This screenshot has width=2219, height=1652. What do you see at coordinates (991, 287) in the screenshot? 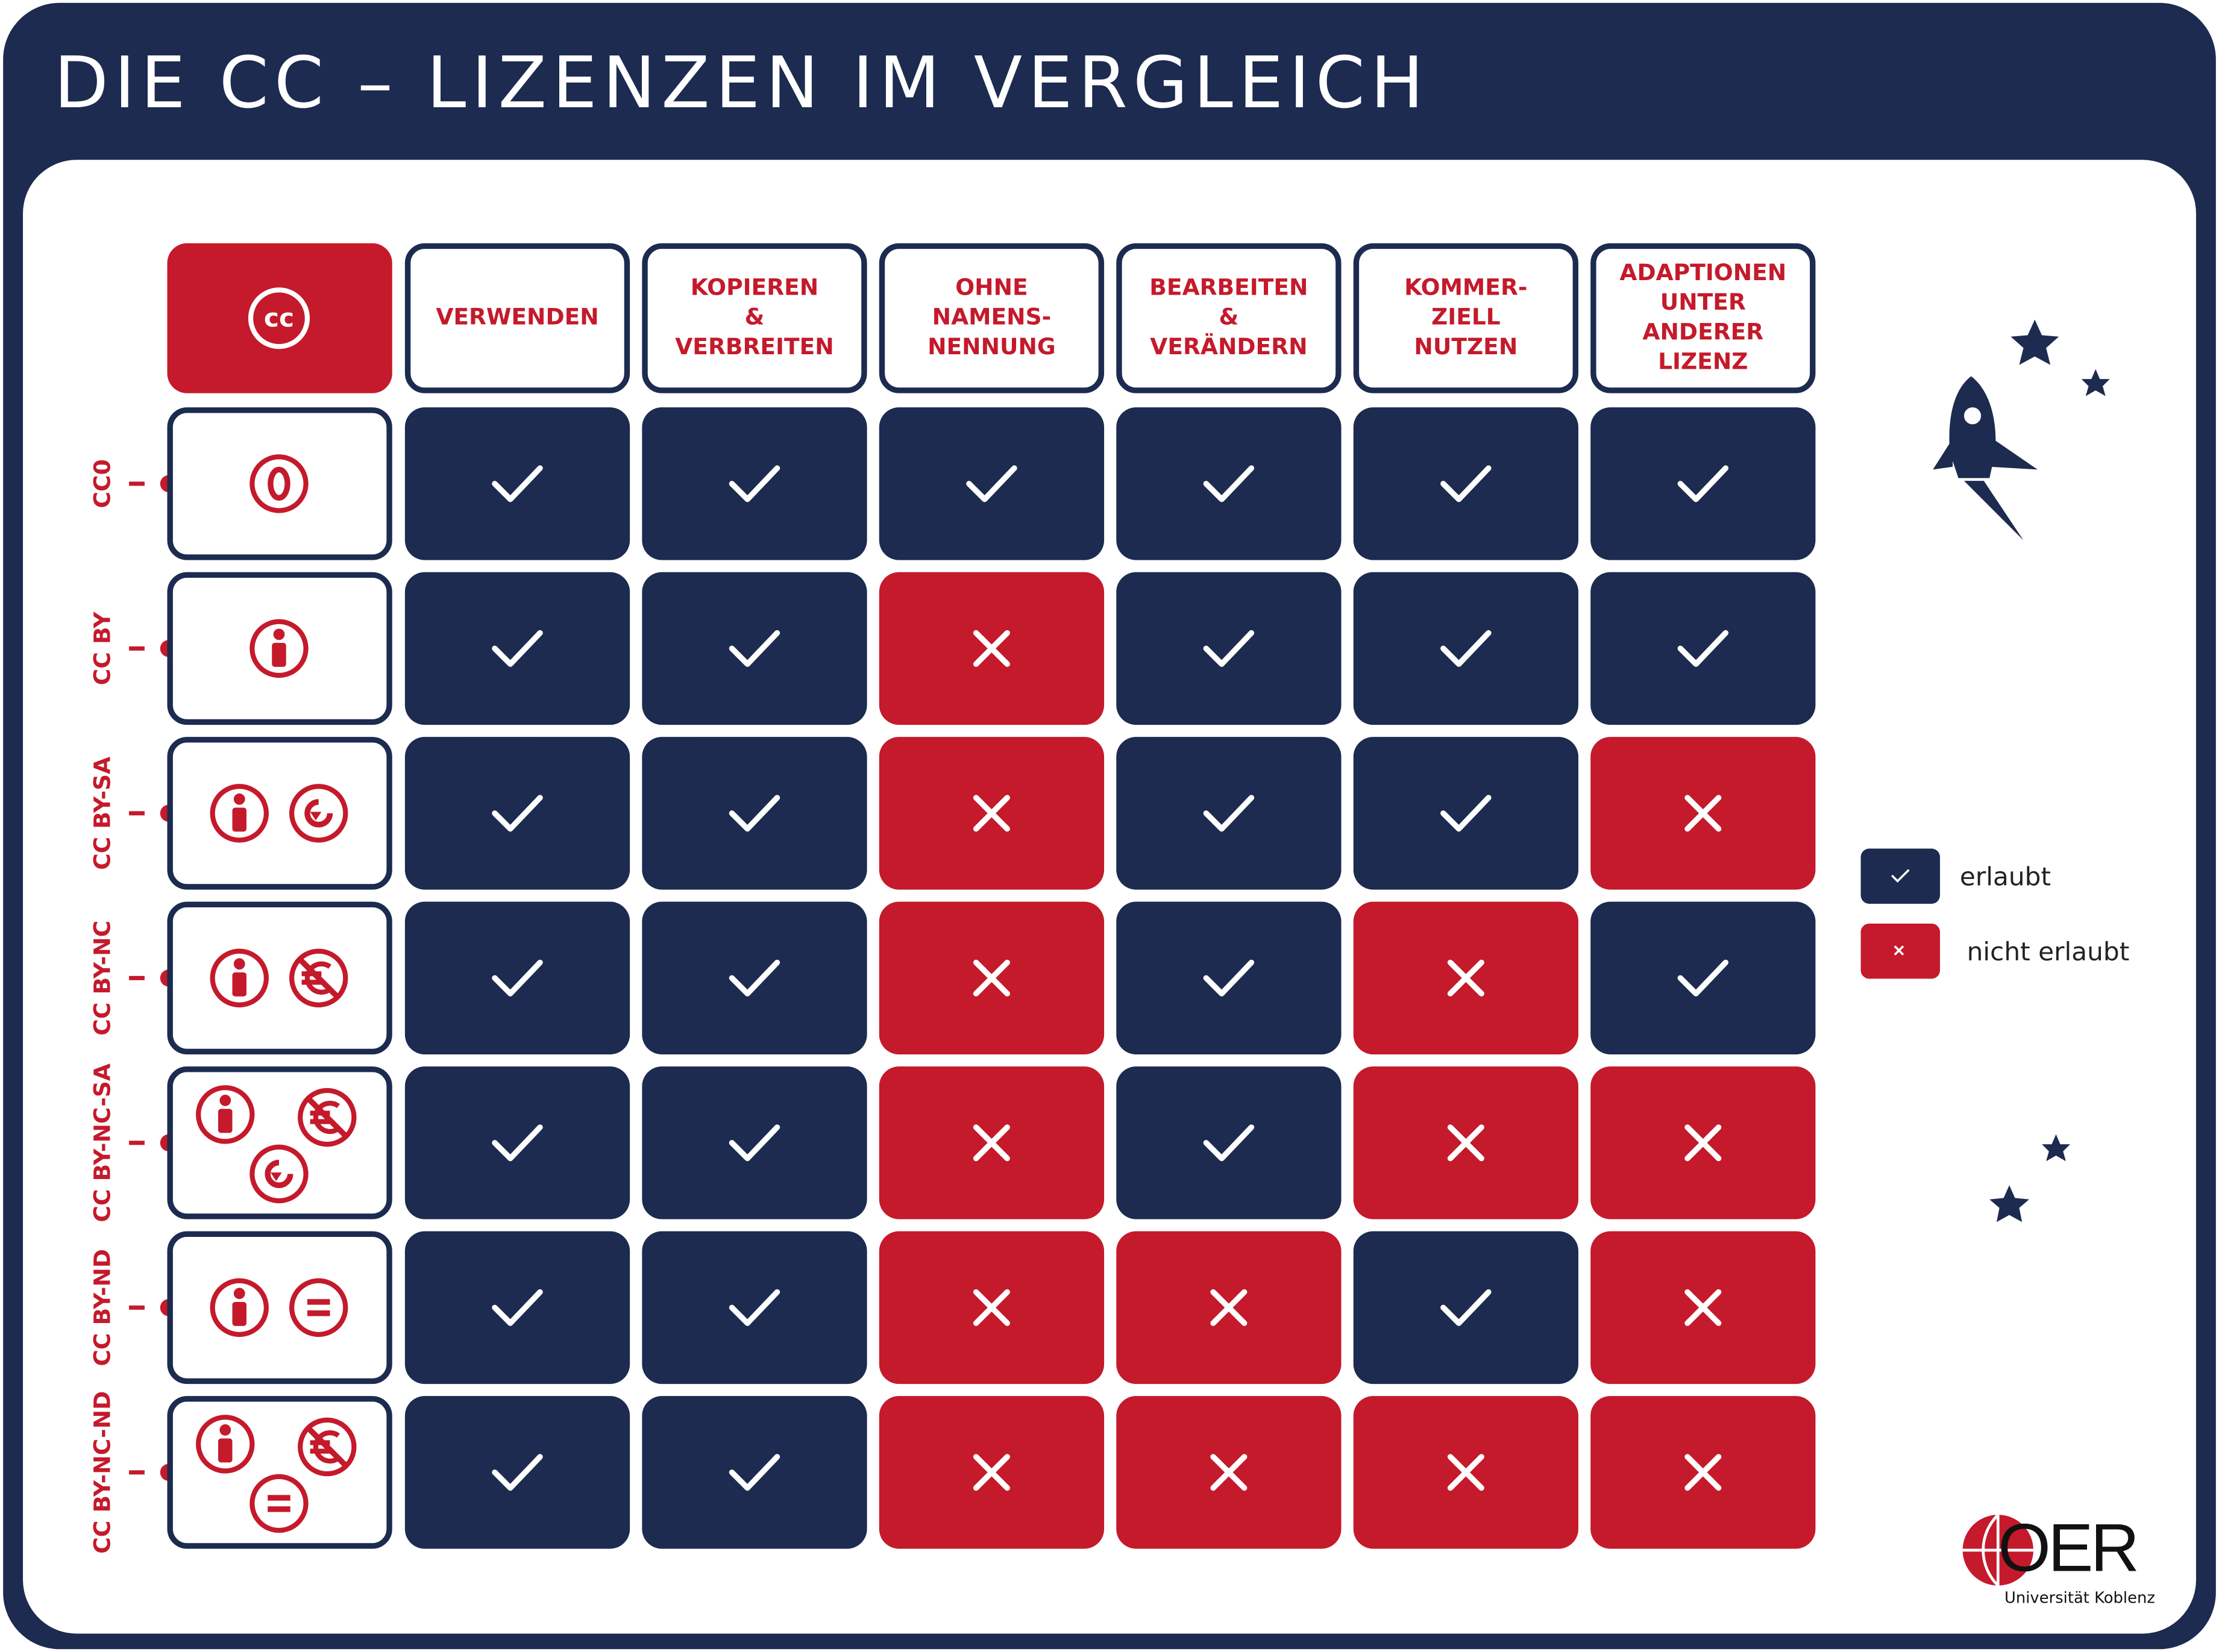
I see `column-header-text: OHNE` at bounding box center [991, 287].